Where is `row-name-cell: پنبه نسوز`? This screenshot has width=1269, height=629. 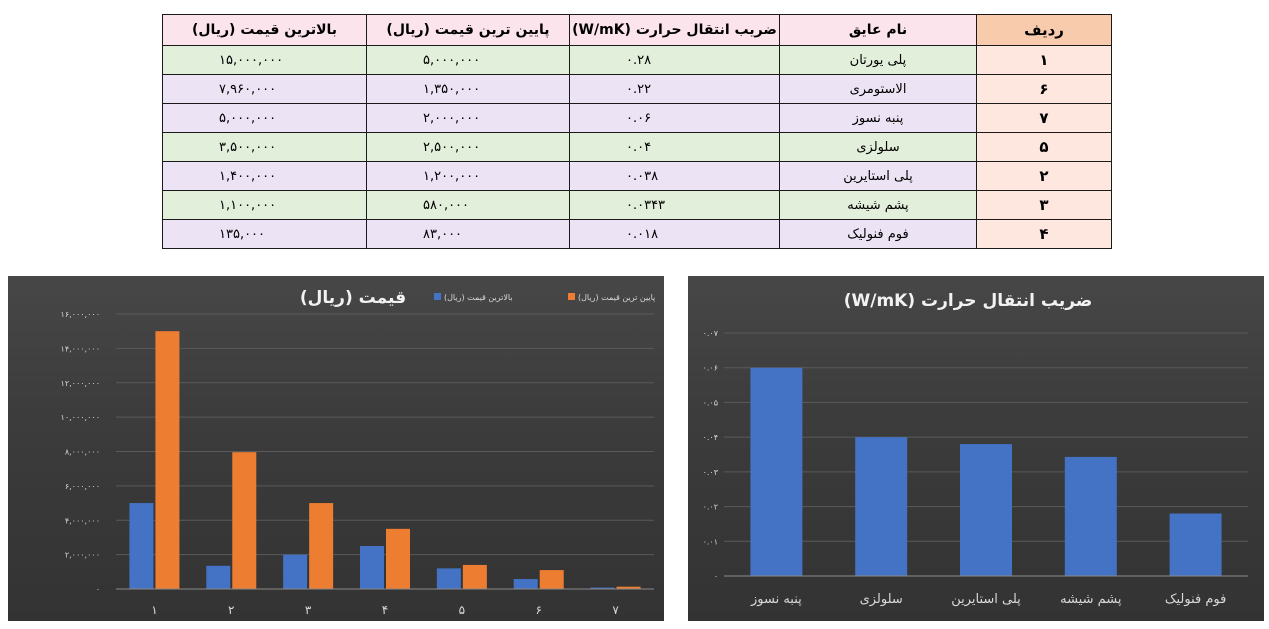
row-name-cell: پنبه نسوز is located at coordinates (878, 118).